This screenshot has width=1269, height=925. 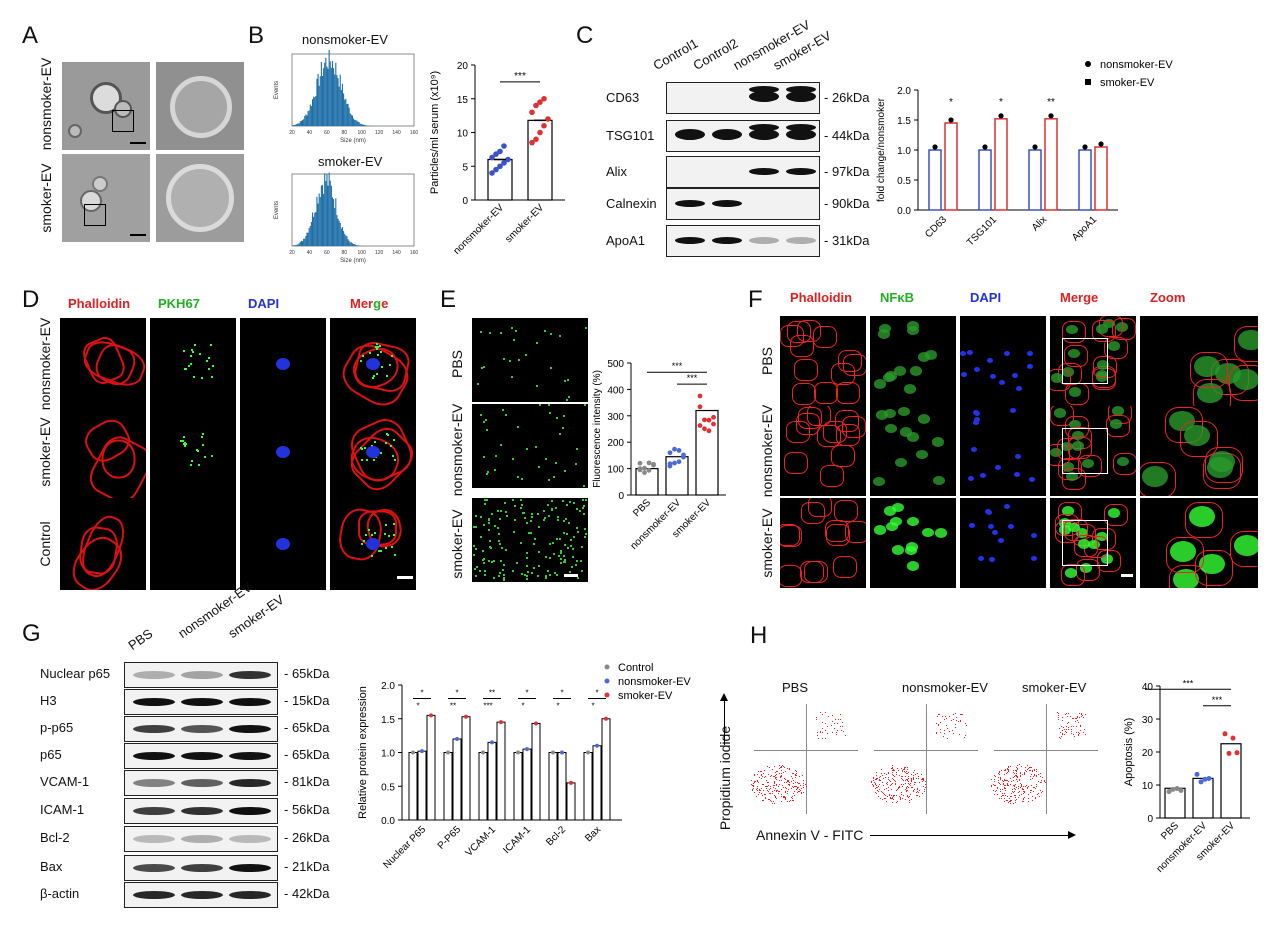 I want to click on column-header: Zoom, so click(x=1168, y=297).